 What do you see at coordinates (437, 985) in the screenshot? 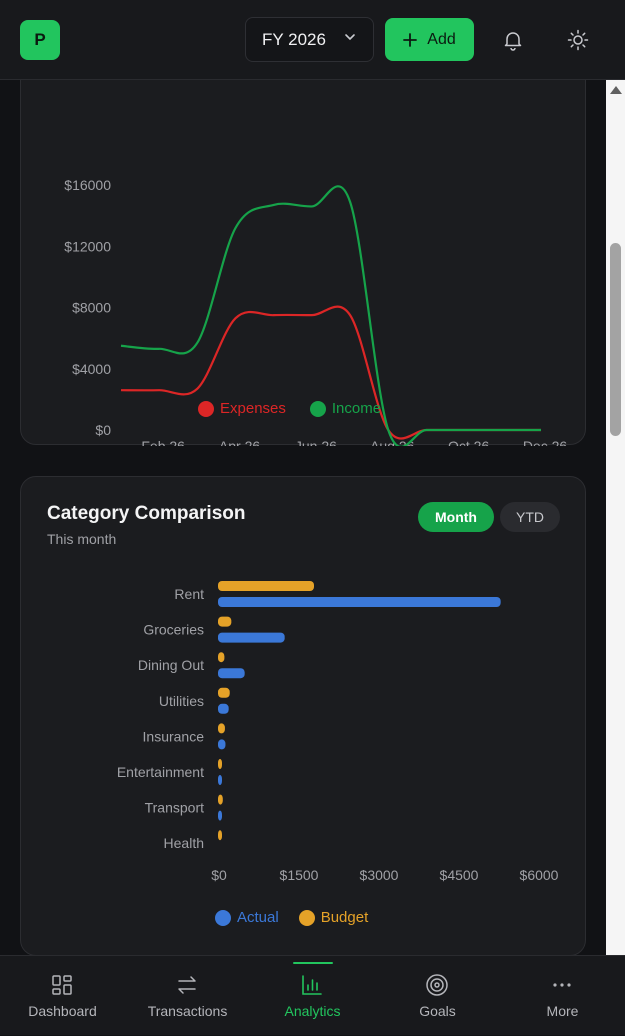
I see `target-icon` at bounding box center [437, 985].